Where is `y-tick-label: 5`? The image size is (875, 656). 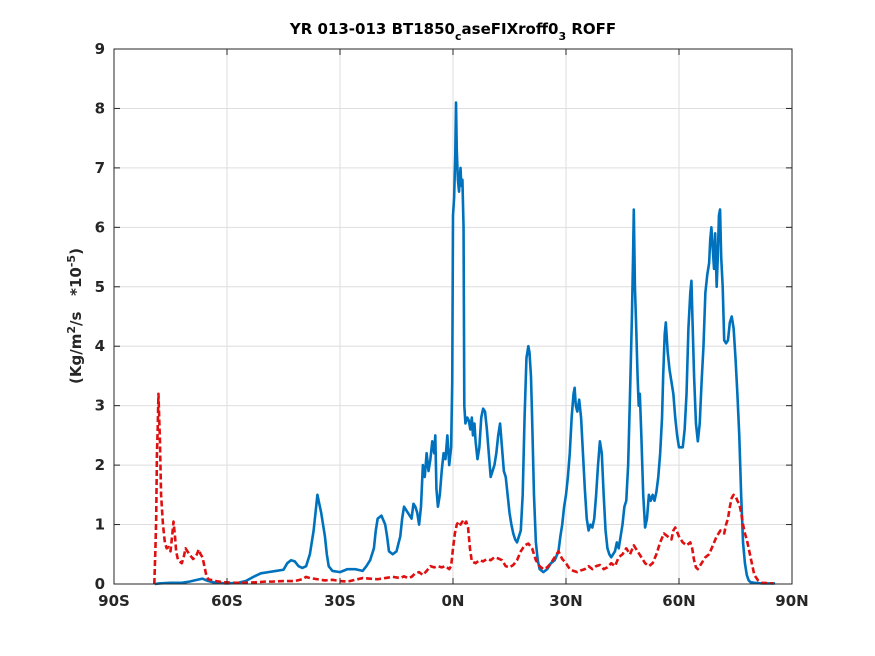
y-tick-label: 5 is located at coordinates (100, 287).